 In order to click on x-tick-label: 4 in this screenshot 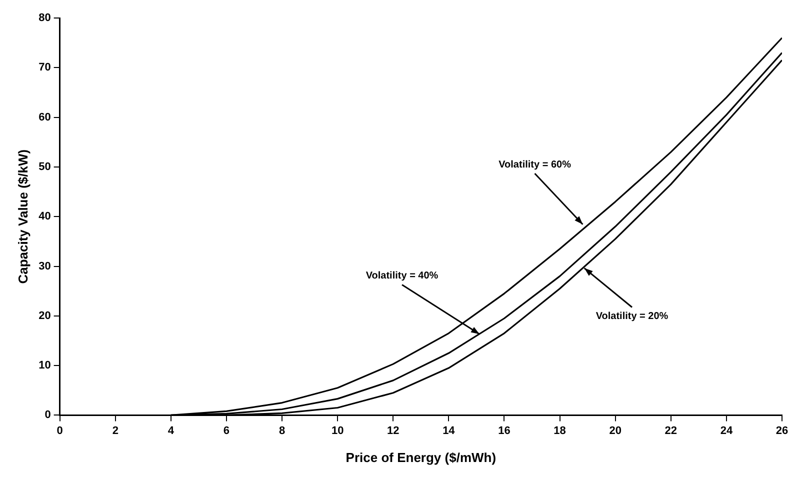, I will do `click(171, 430)`.